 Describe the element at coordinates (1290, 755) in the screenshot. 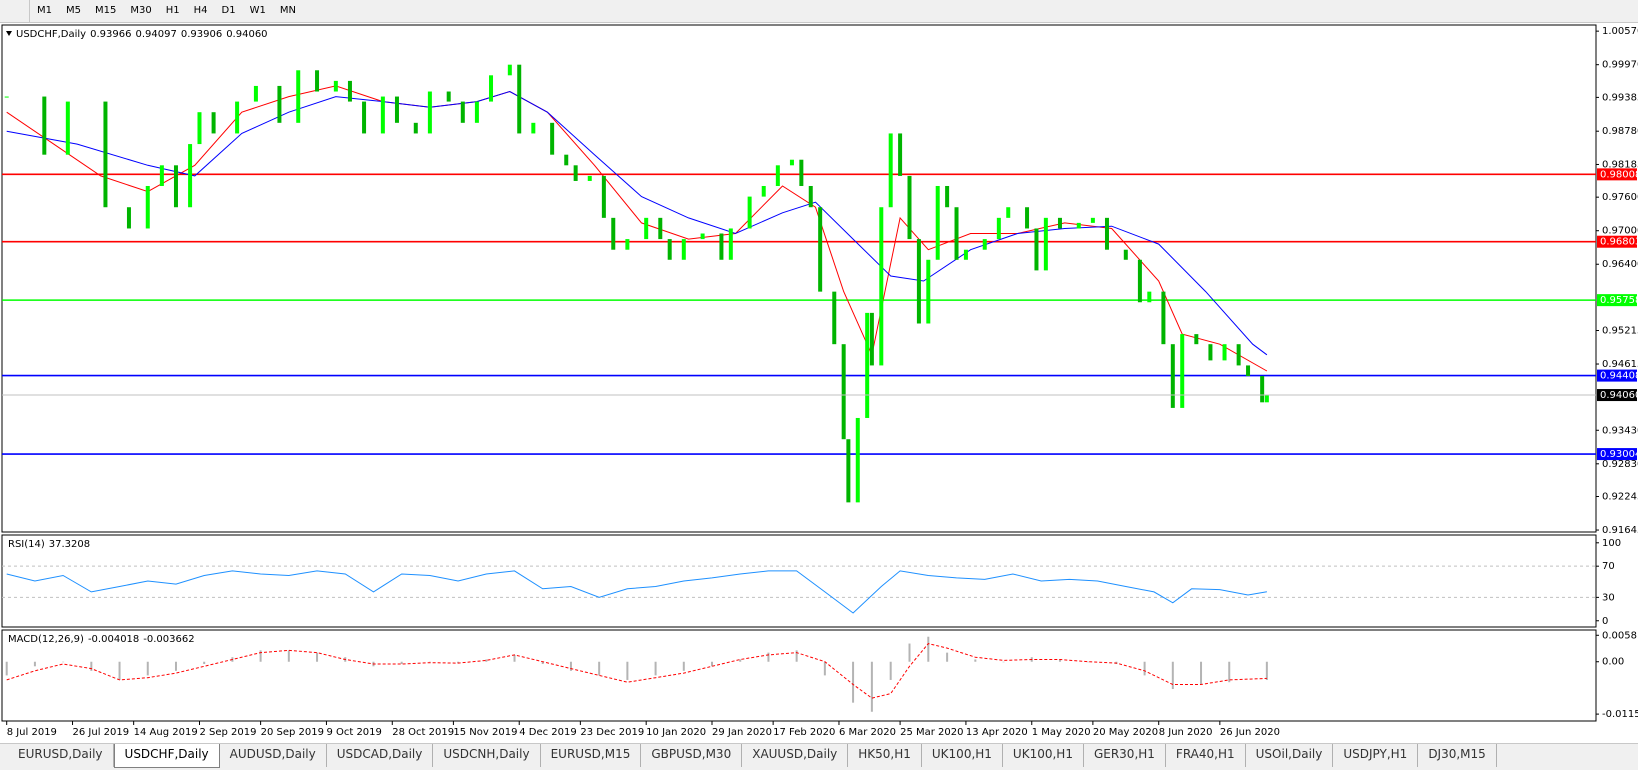

I see `chart-tab: USOil,Daily` at that location.